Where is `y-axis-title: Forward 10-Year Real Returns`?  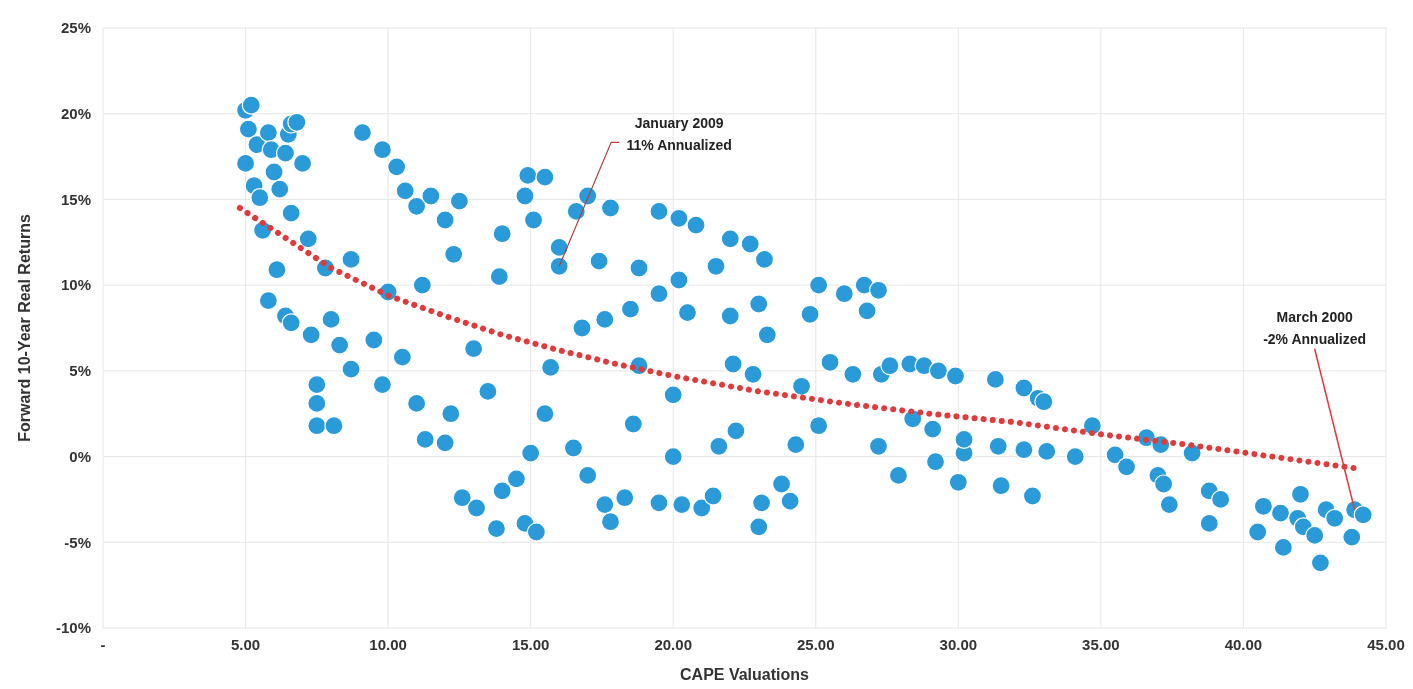
y-axis-title: Forward 10-Year Real Returns is located at coordinates (24, 328).